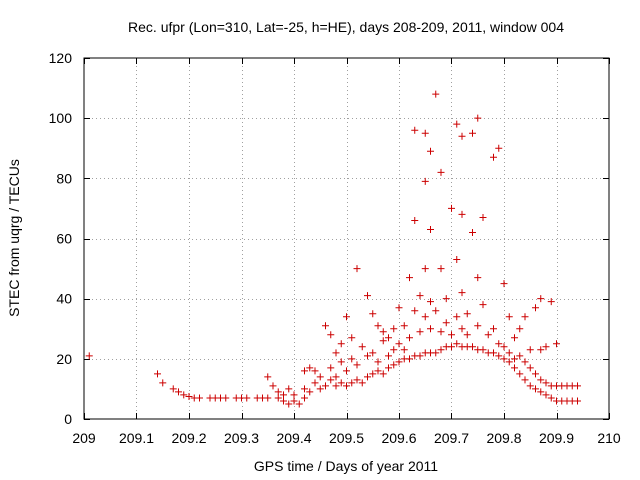 This screenshot has height=480, width=640. What do you see at coordinates (64, 178) in the screenshot?
I see `y-tick-label: 80` at bounding box center [64, 178].